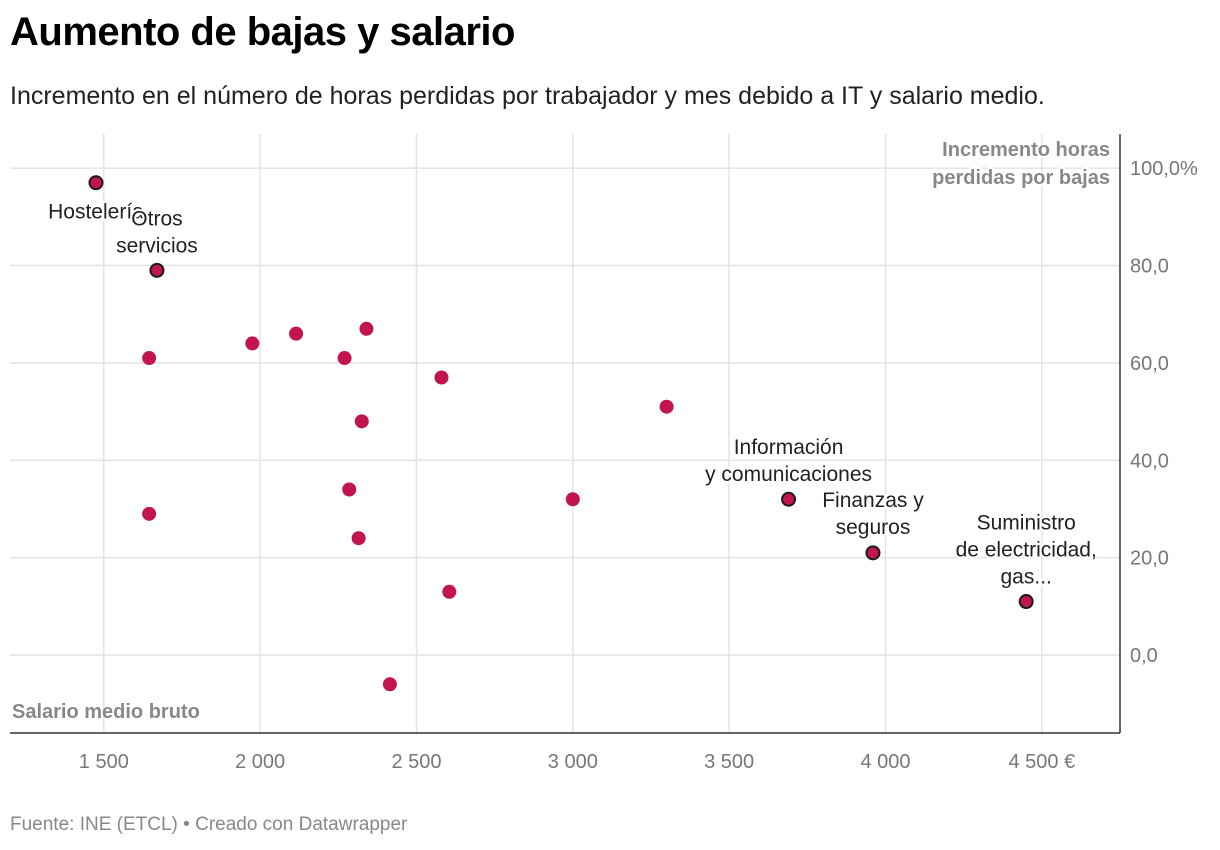 The height and width of the screenshot is (850, 1220). I want to click on point-label: Suministro, so click(1026, 523).